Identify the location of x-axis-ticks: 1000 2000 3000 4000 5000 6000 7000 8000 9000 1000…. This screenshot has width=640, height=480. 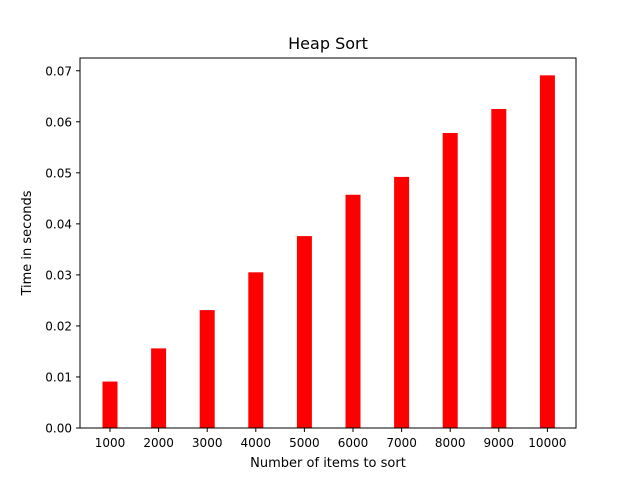
(330, 439).